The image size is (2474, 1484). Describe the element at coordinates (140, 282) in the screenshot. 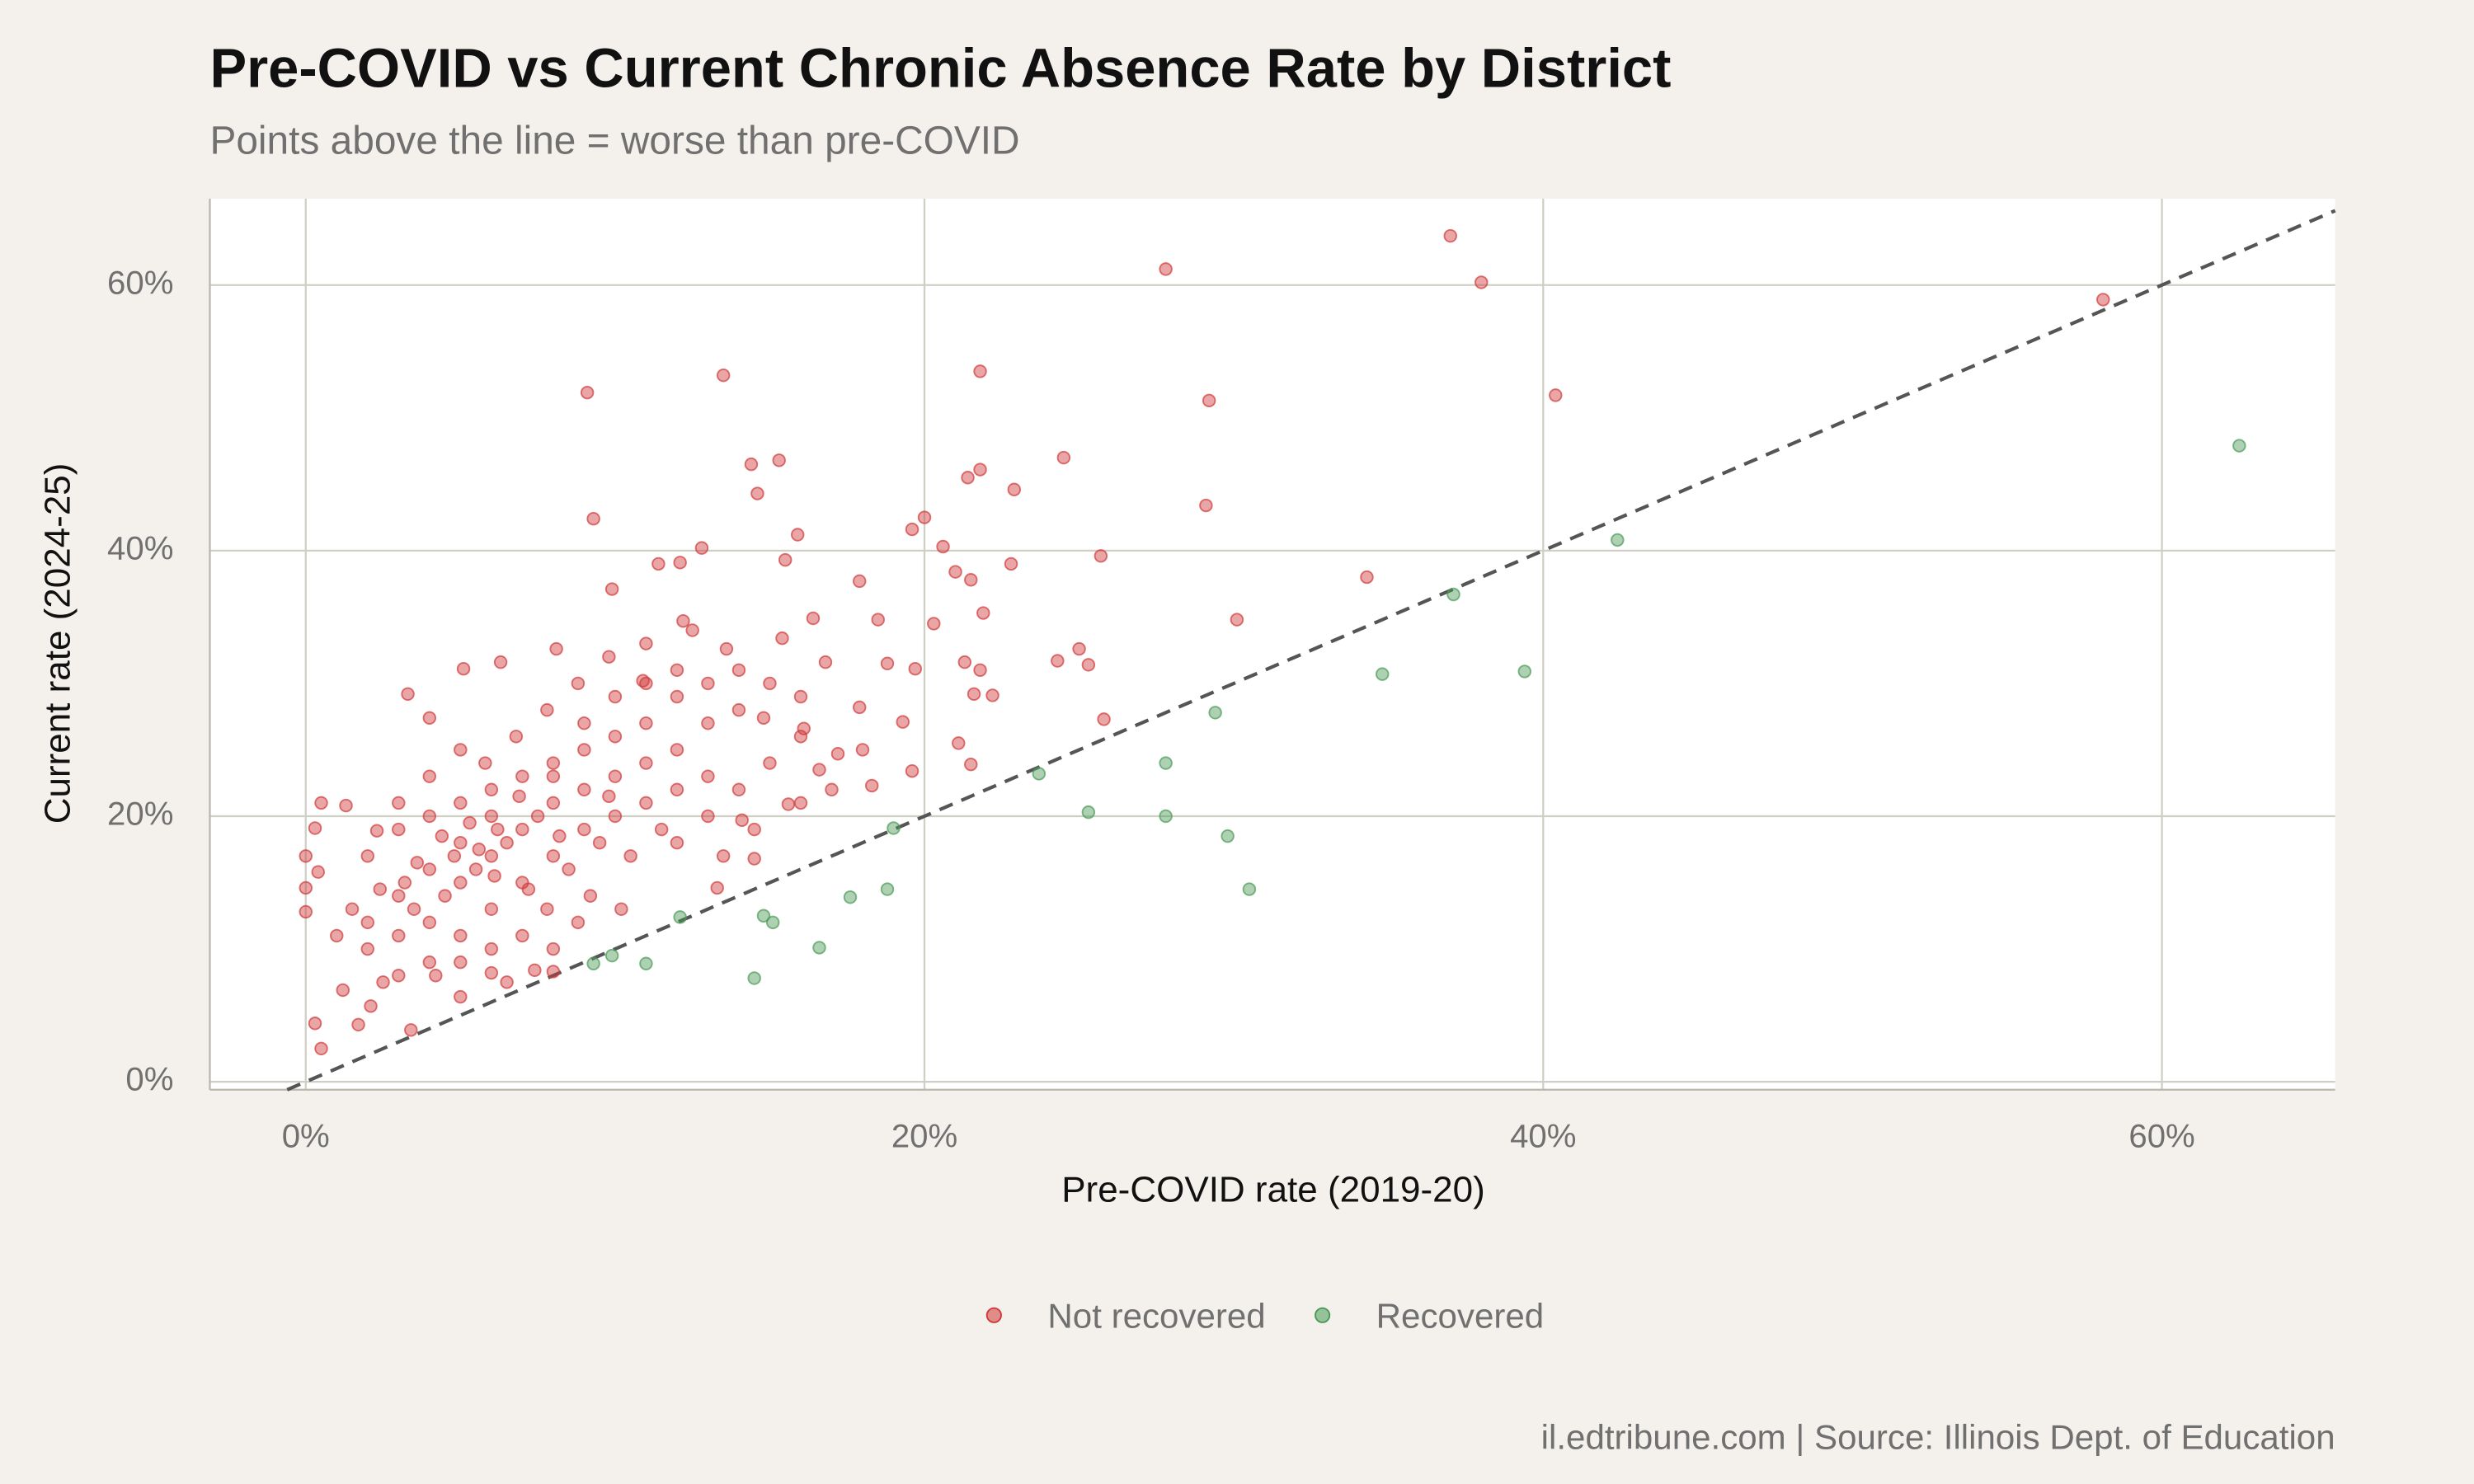

I see `y-tick-label: 60%` at that location.